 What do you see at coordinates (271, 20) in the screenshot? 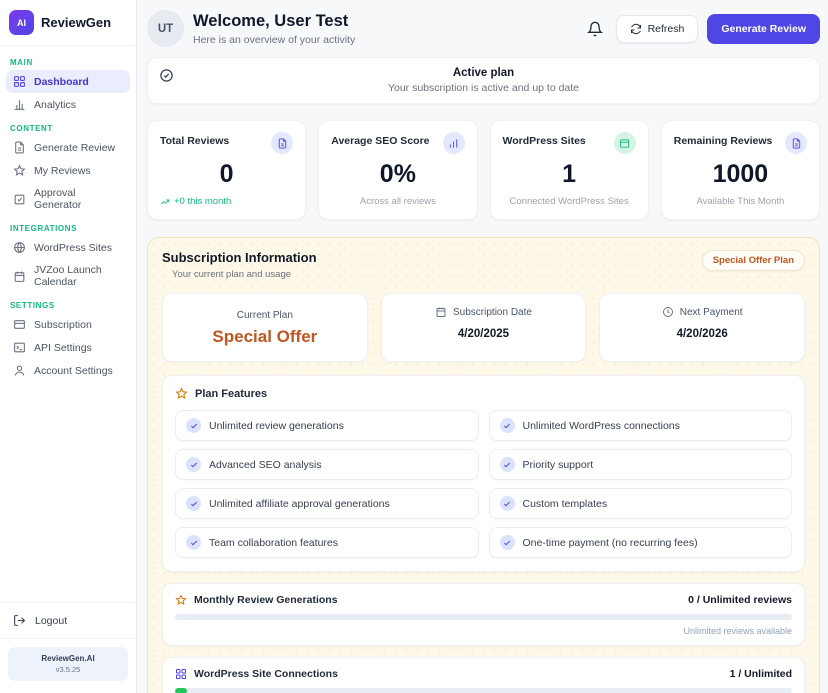
I see `page-title: Welcome, User Test` at bounding box center [271, 20].